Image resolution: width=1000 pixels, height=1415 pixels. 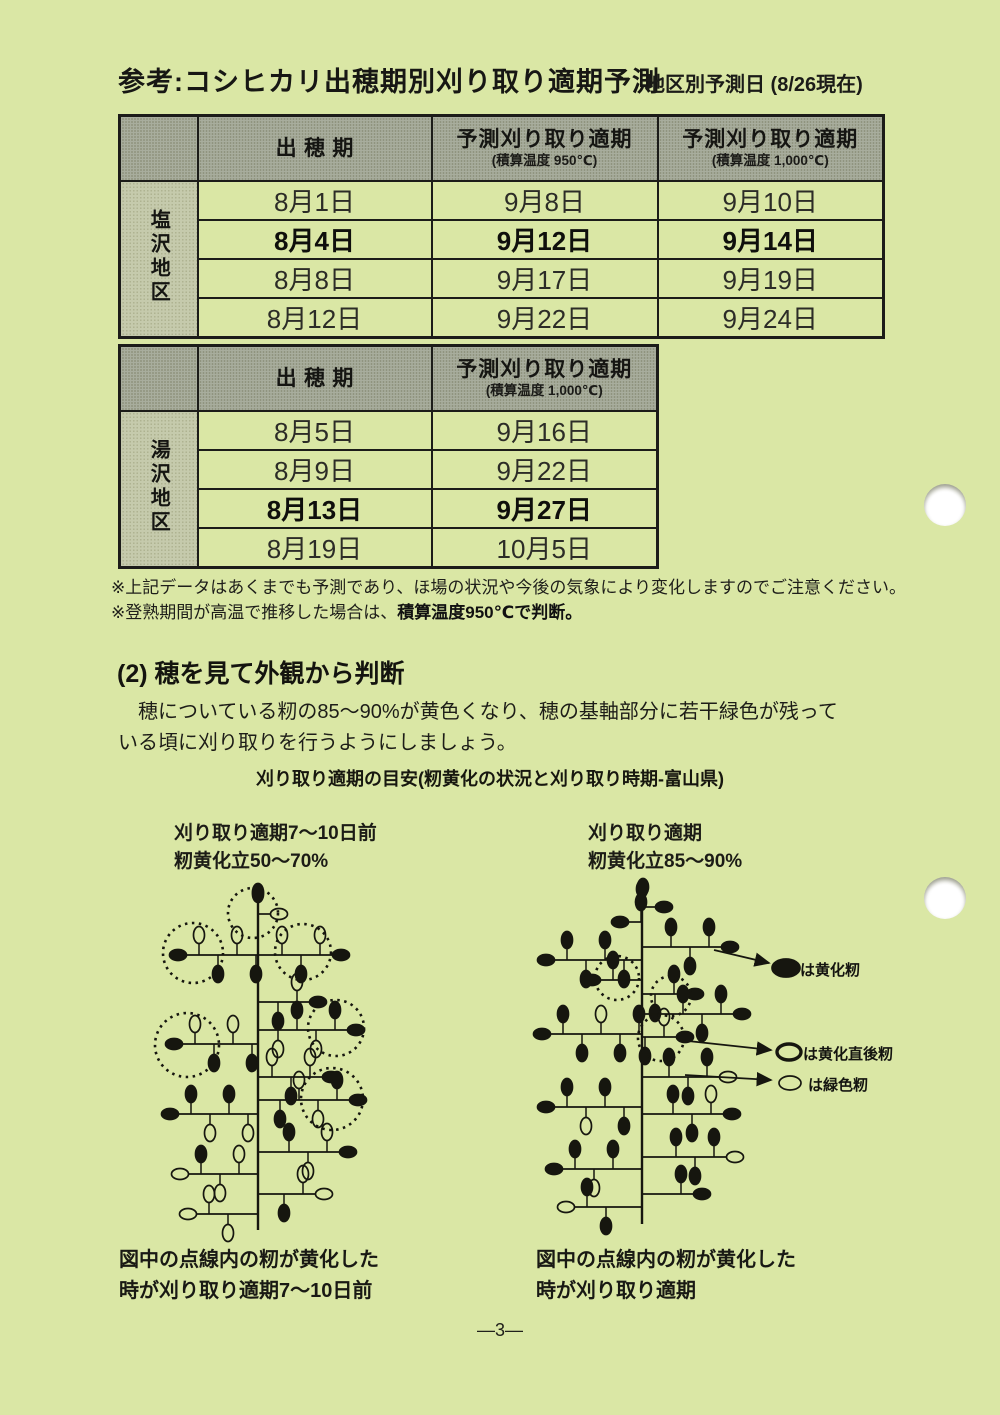 What do you see at coordinates (347, 612) in the screenshot?
I see `footnote-2: ※登熟期間が高温で推移した場合は、積算温度950℃で判断。` at bounding box center [347, 612].